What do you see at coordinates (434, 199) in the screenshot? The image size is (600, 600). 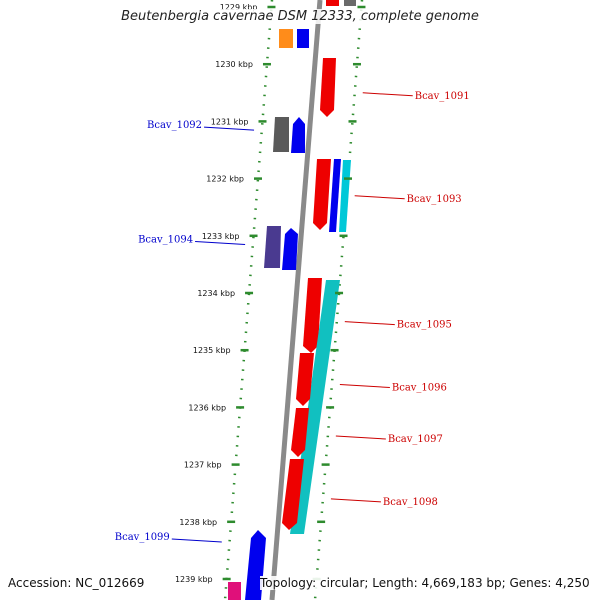 I see `gene-label: Bcav_1093` at bounding box center [434, 199].